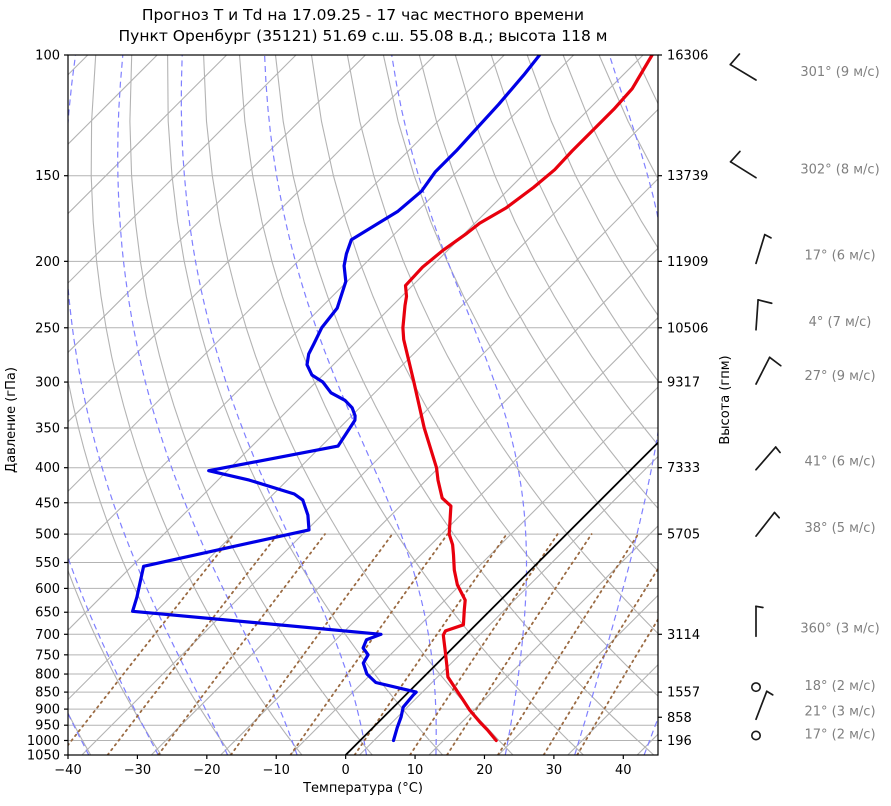  What do you see at coordinates (839, 734) in the screenshot?
I see `wind-speed-label: 17° (2 м/с)` at bounding box center [839, 734].